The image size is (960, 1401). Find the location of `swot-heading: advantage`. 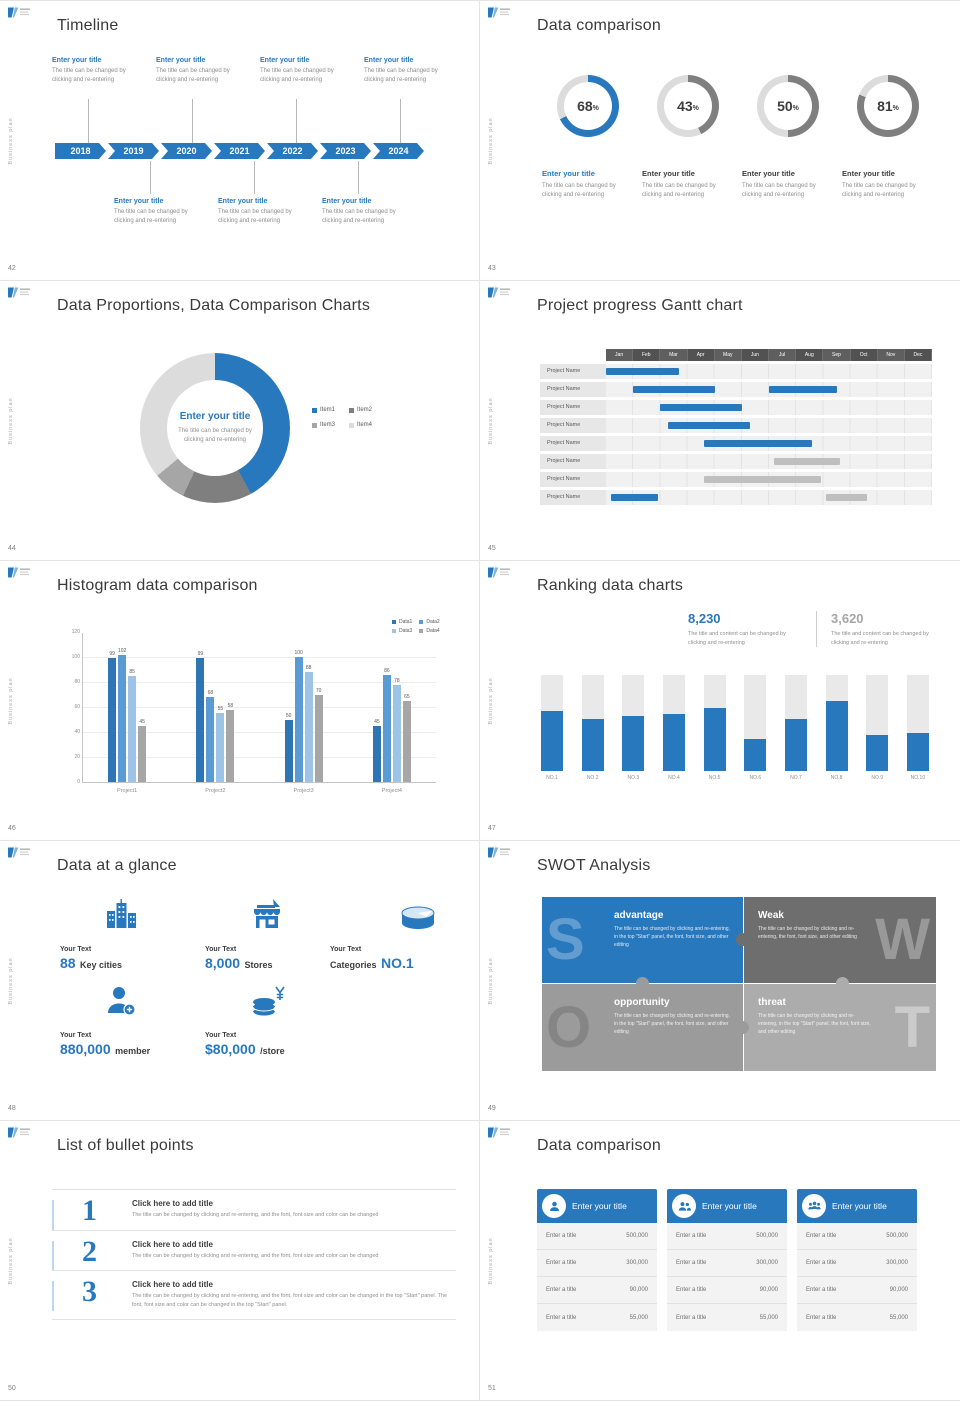

swot-heading: advantage is located at coordinates (639, 915).